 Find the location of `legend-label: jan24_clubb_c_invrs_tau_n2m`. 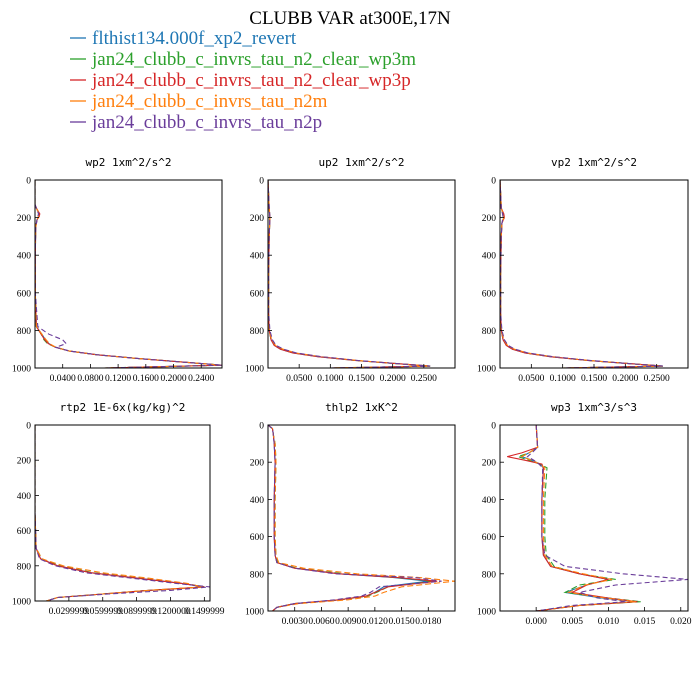

legend-label: jan24_clubb_c_invrs_tau_n2m is located at coordinates (209, 101).